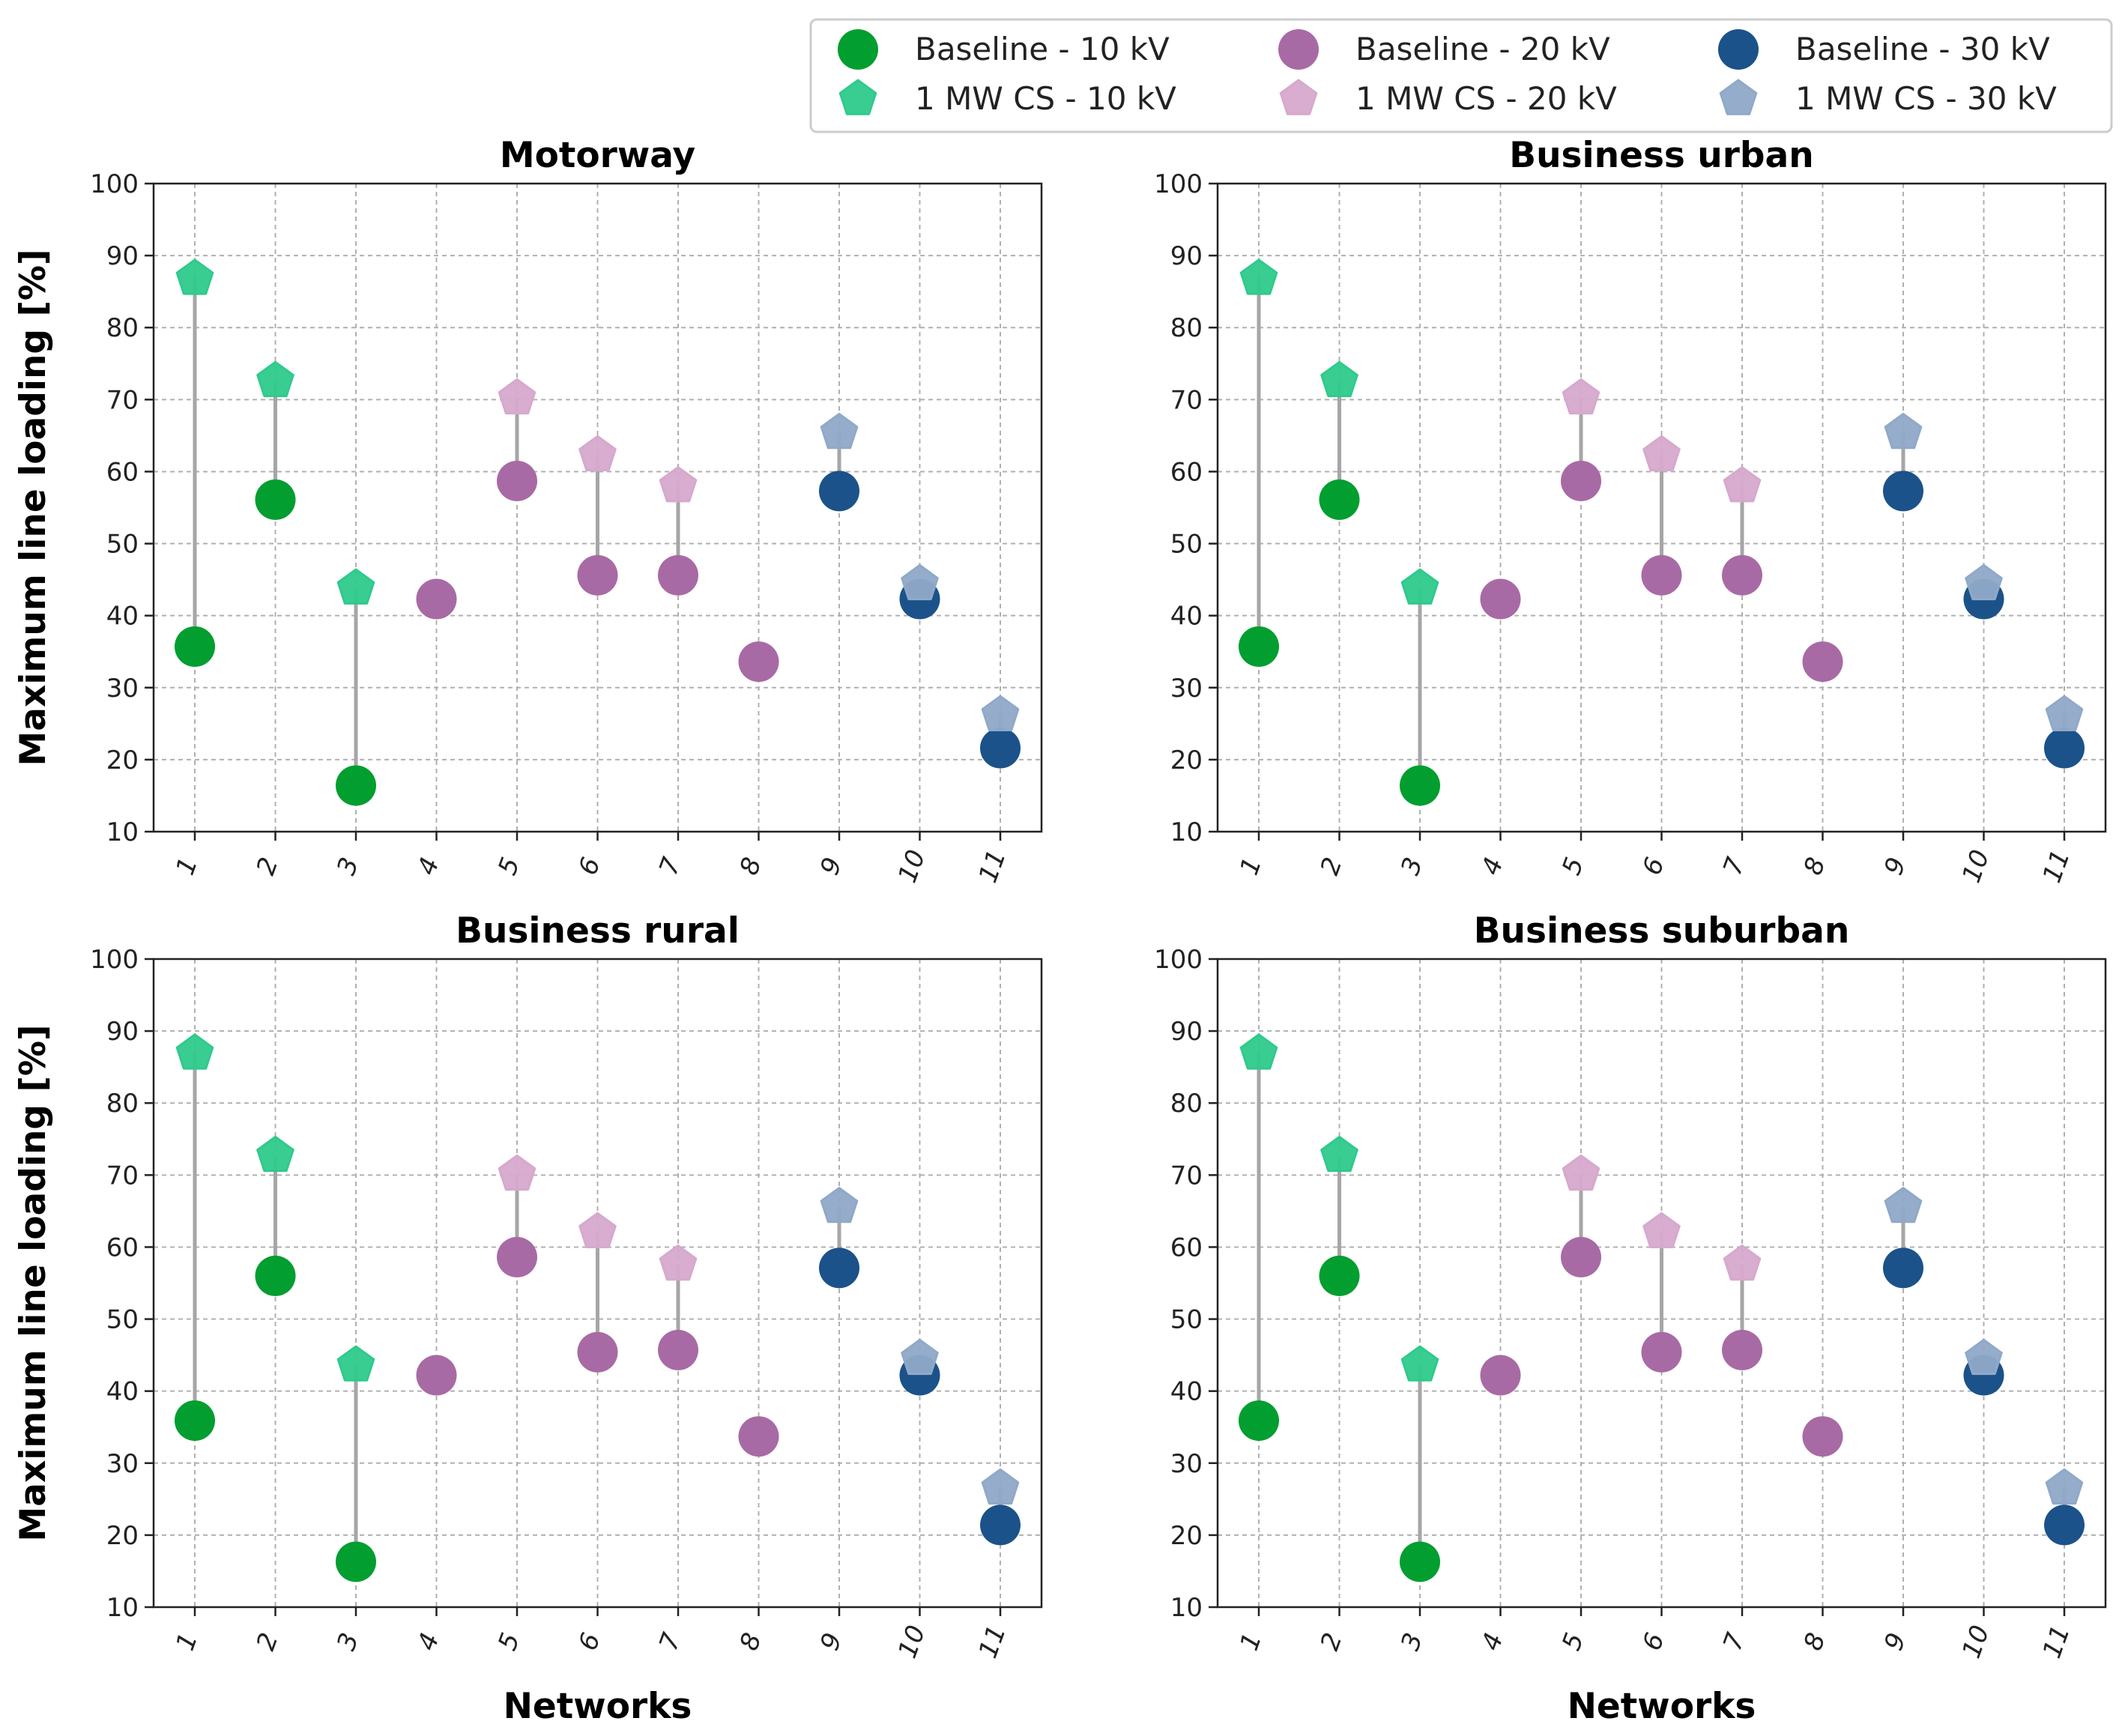  Describe the element at coordinates (857, 97) in the screenshot. I see `legend-marker-1-mw-cs-10-kv` at that location.